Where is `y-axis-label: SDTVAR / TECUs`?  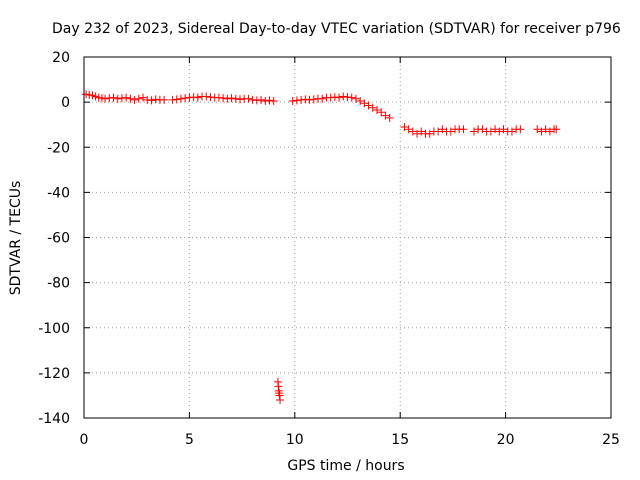 y-axis-label: SDTVAR / TECUs is located at coordinates (16, 238).